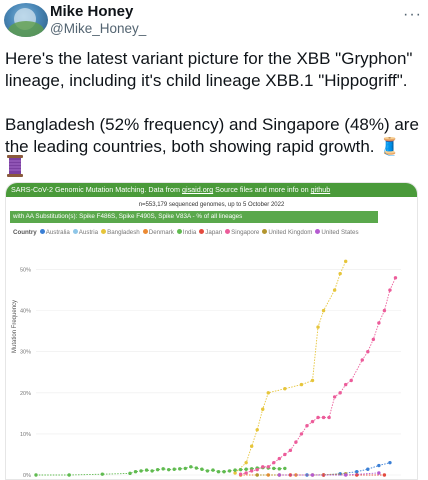  I want to click on author-handle: @Mike_Honey_, so click(98, 28).